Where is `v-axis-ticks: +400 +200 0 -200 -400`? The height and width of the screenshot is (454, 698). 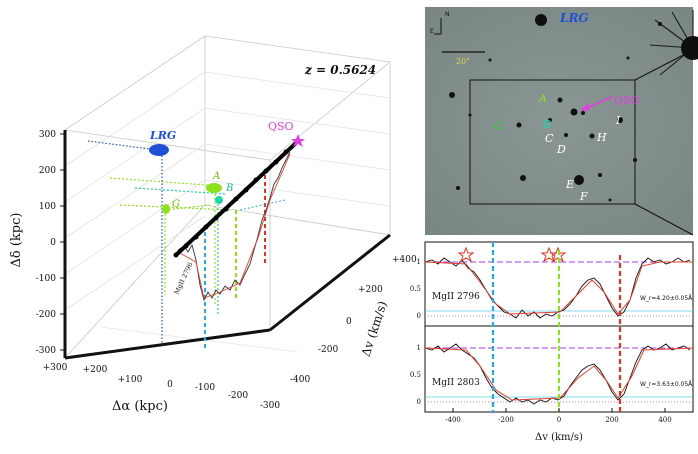 v-axis-ticks: +400 +200 0 -200 -400 is located at coordinates (353, 320).